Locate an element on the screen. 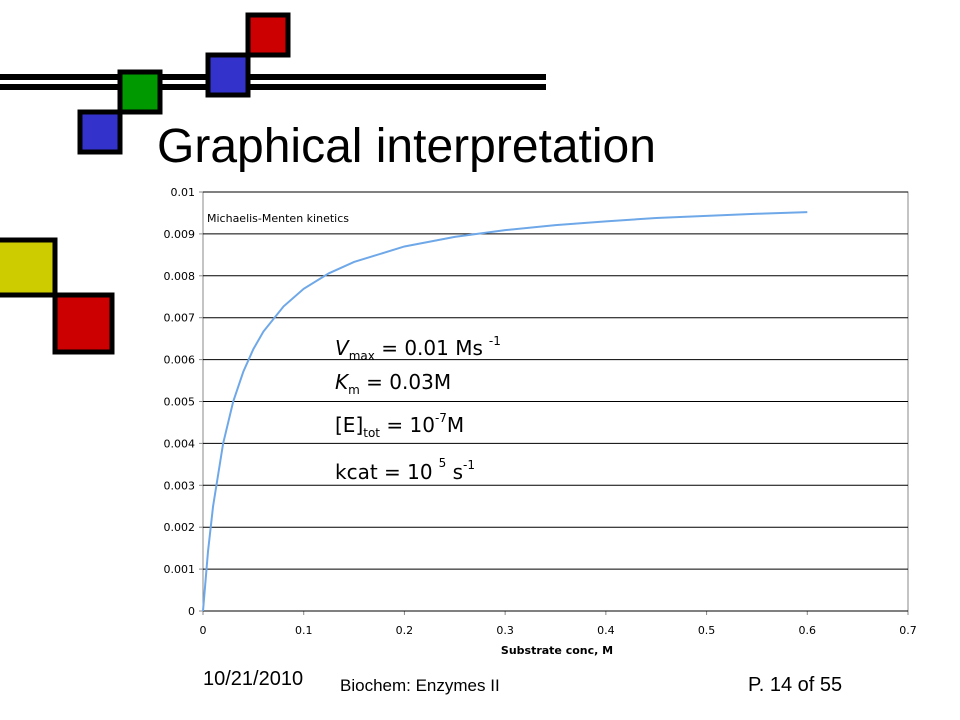 The image size is (960, 720). x-tick-label: 0.4 is located at coordinates (606, 630).